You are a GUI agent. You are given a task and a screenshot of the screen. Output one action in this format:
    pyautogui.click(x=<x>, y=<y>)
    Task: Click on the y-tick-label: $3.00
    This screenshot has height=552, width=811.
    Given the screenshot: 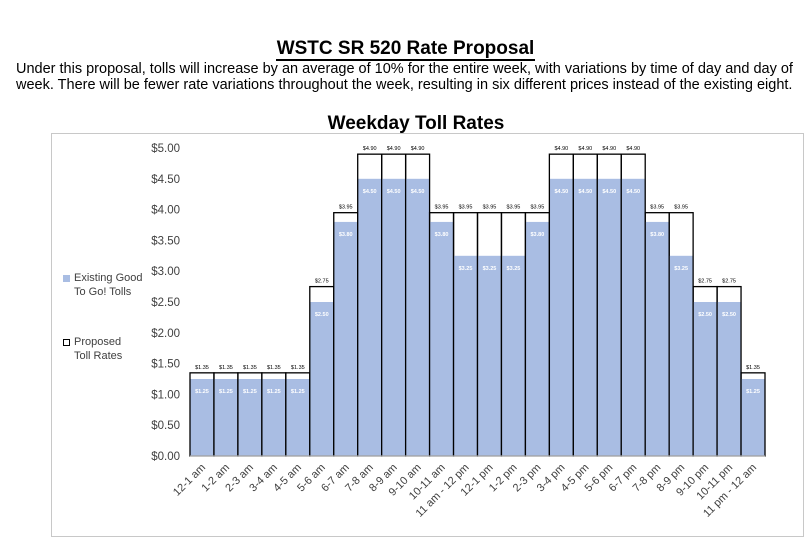 What is the action you would take?
    pyautogui.click(x=165, y=272)
    